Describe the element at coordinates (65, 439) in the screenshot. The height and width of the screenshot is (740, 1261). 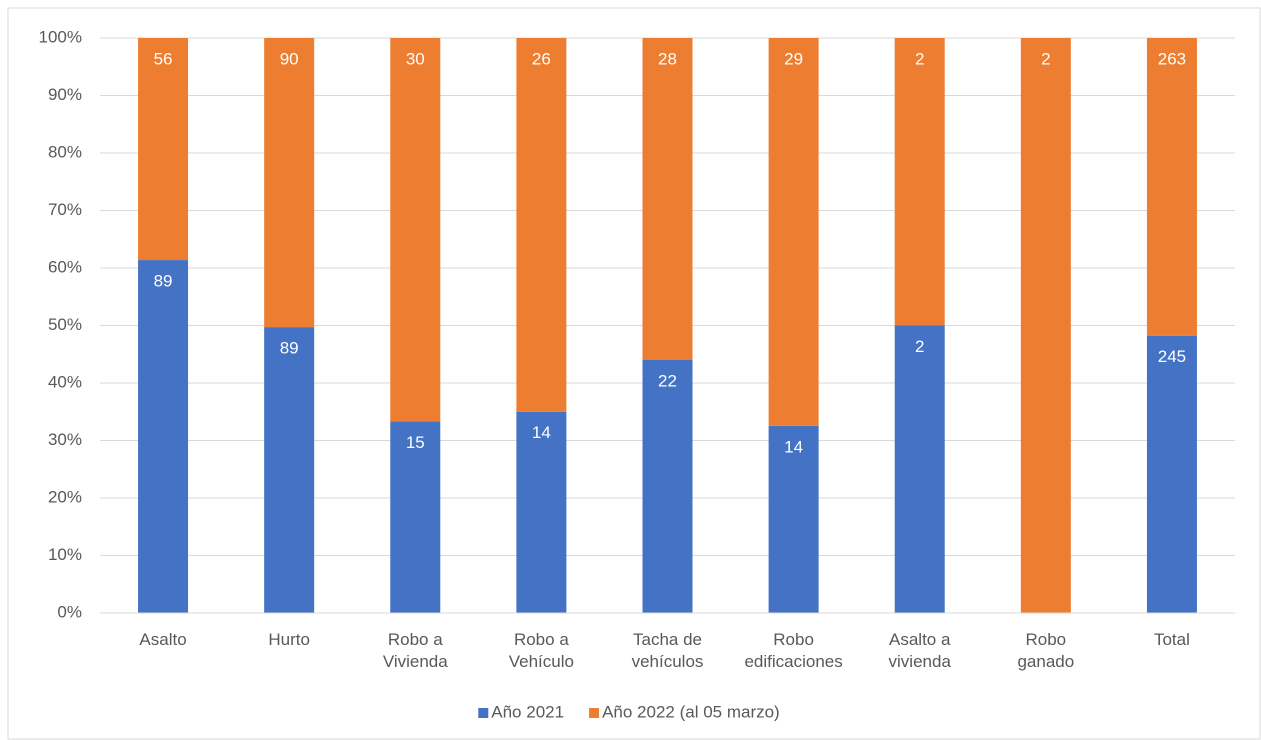
I see `y-tick-label: 30%` at that location.